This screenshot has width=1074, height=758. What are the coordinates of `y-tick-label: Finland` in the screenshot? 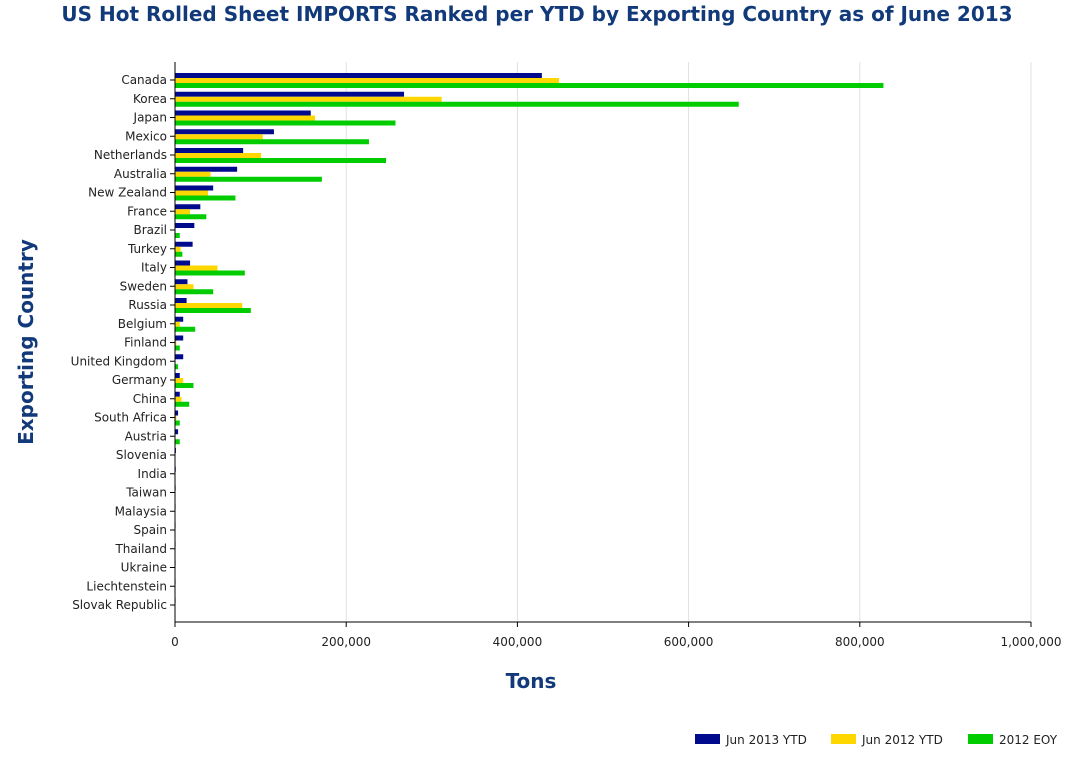 It's located at (145, 343).